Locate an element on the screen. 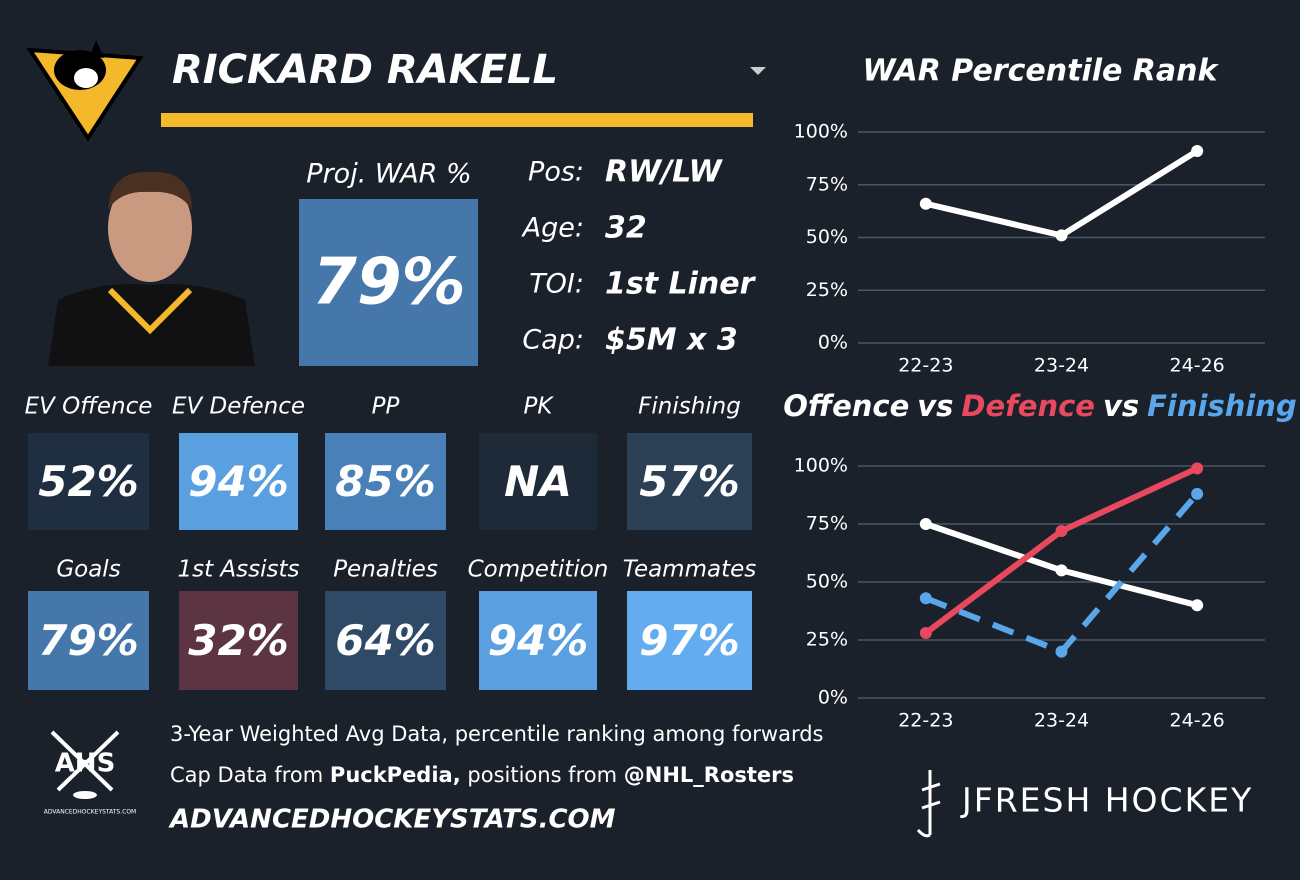 This screenshot has width=1300, height=880. team-logo is located at coordinates (85, 91).